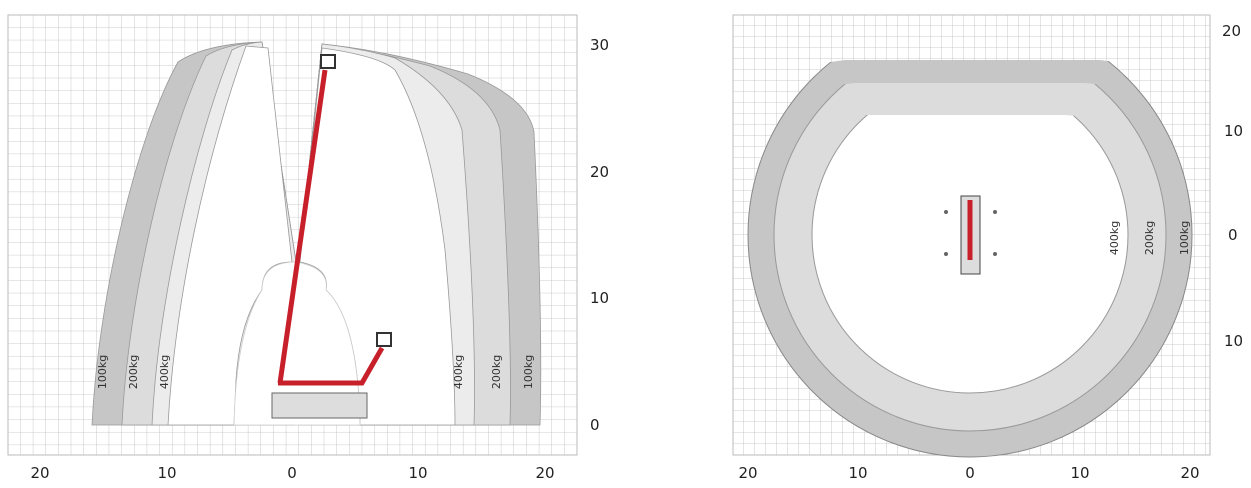  Describe the element at coordinates (319, 405) in the screenshot. I see `truck` at that location.